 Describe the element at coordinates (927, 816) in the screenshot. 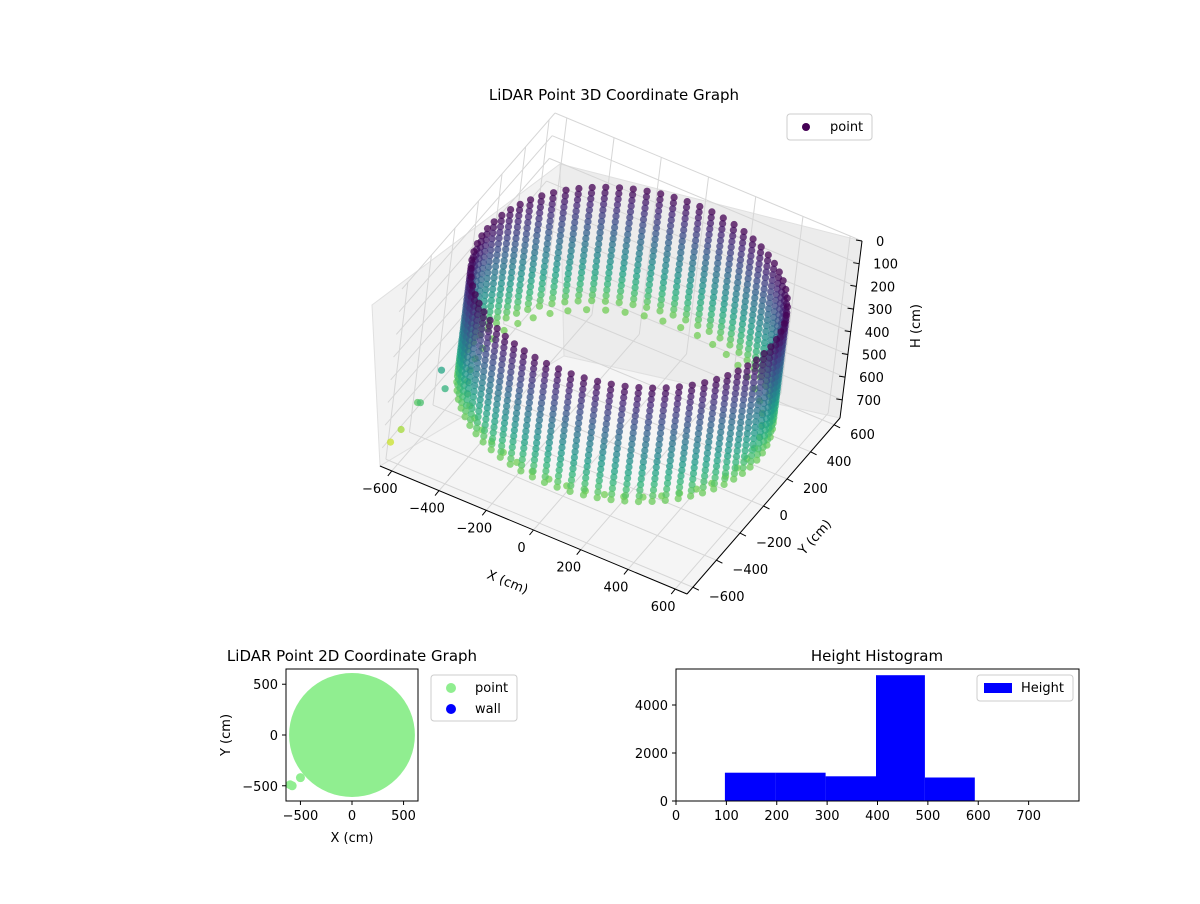

I see `x-tick-label-histogram: 500` at that location.